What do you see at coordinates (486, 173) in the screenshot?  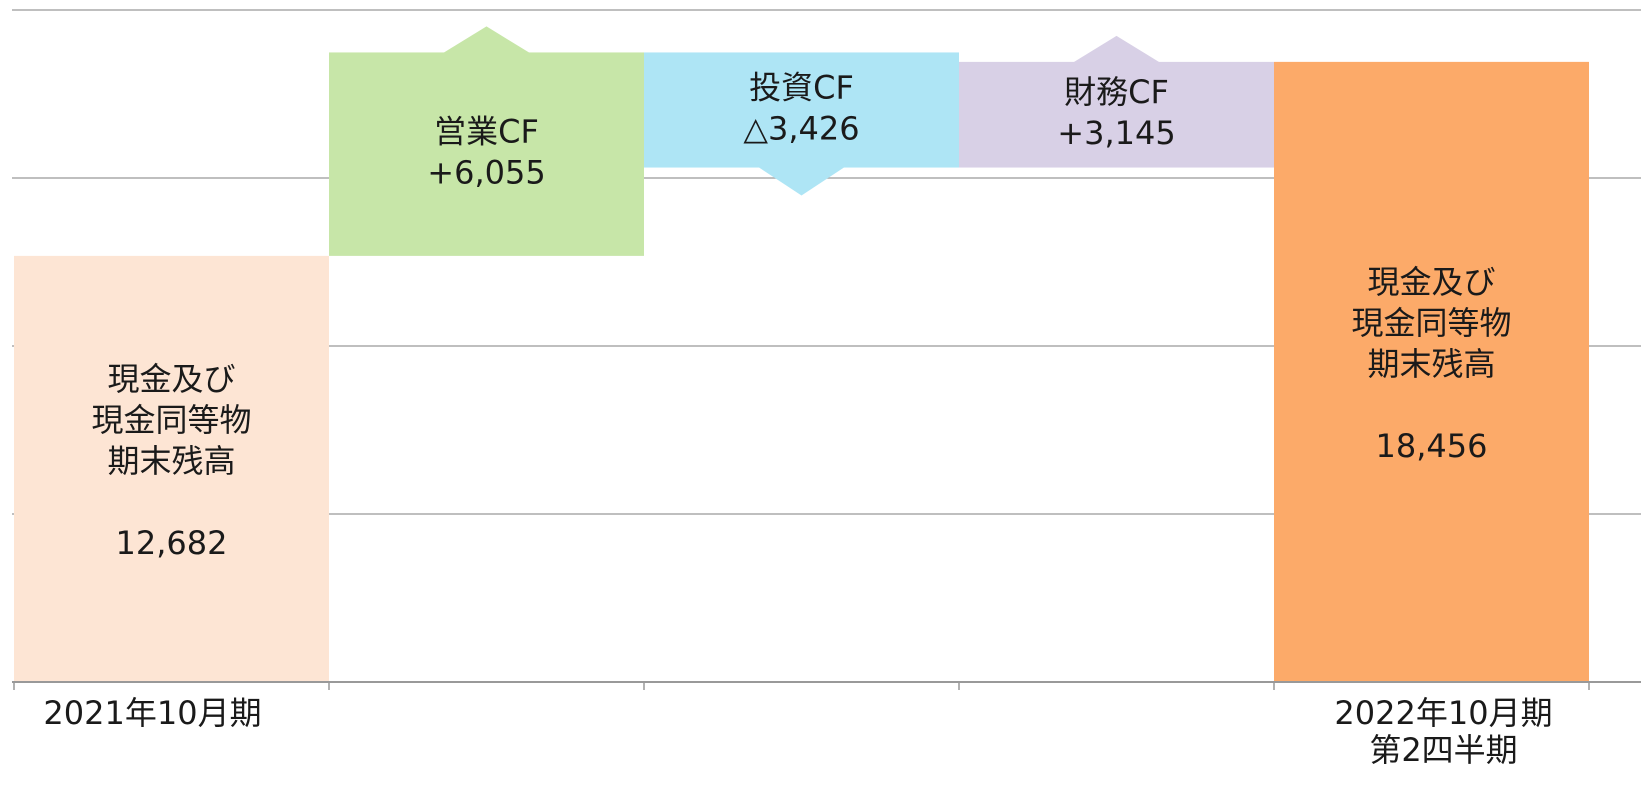 I see `value-label: +6,055` at bounding box center [486, 173].